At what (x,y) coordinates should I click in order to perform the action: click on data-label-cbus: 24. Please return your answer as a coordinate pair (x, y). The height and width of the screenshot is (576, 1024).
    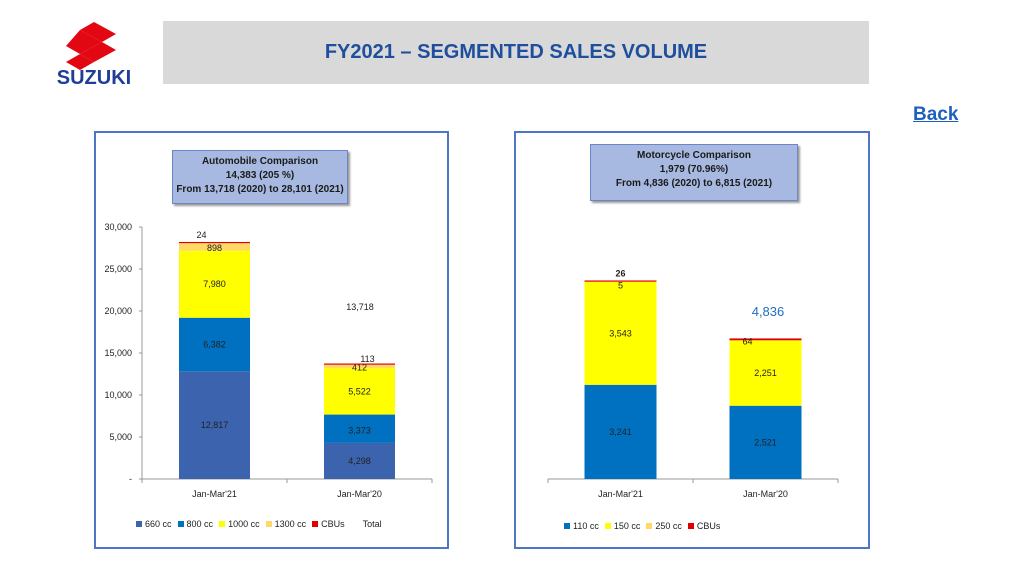
    Looking at the image, I should click on (201, 235).